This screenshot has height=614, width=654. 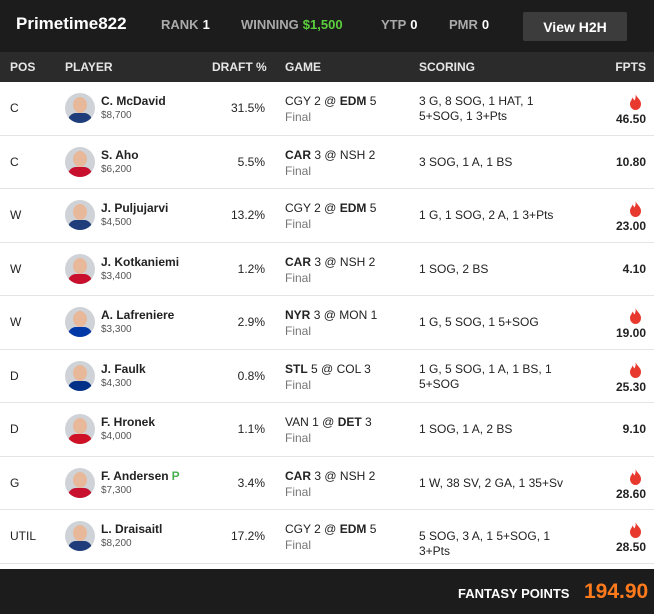 What do you see at coordinates (15, 482) in the screenshot?
I see `position: G` at bounding box center [15, 482].